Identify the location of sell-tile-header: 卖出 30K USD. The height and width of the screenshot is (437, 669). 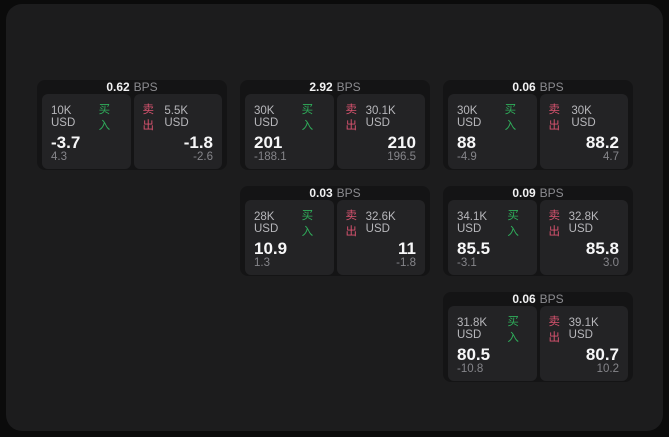
(584, 117).